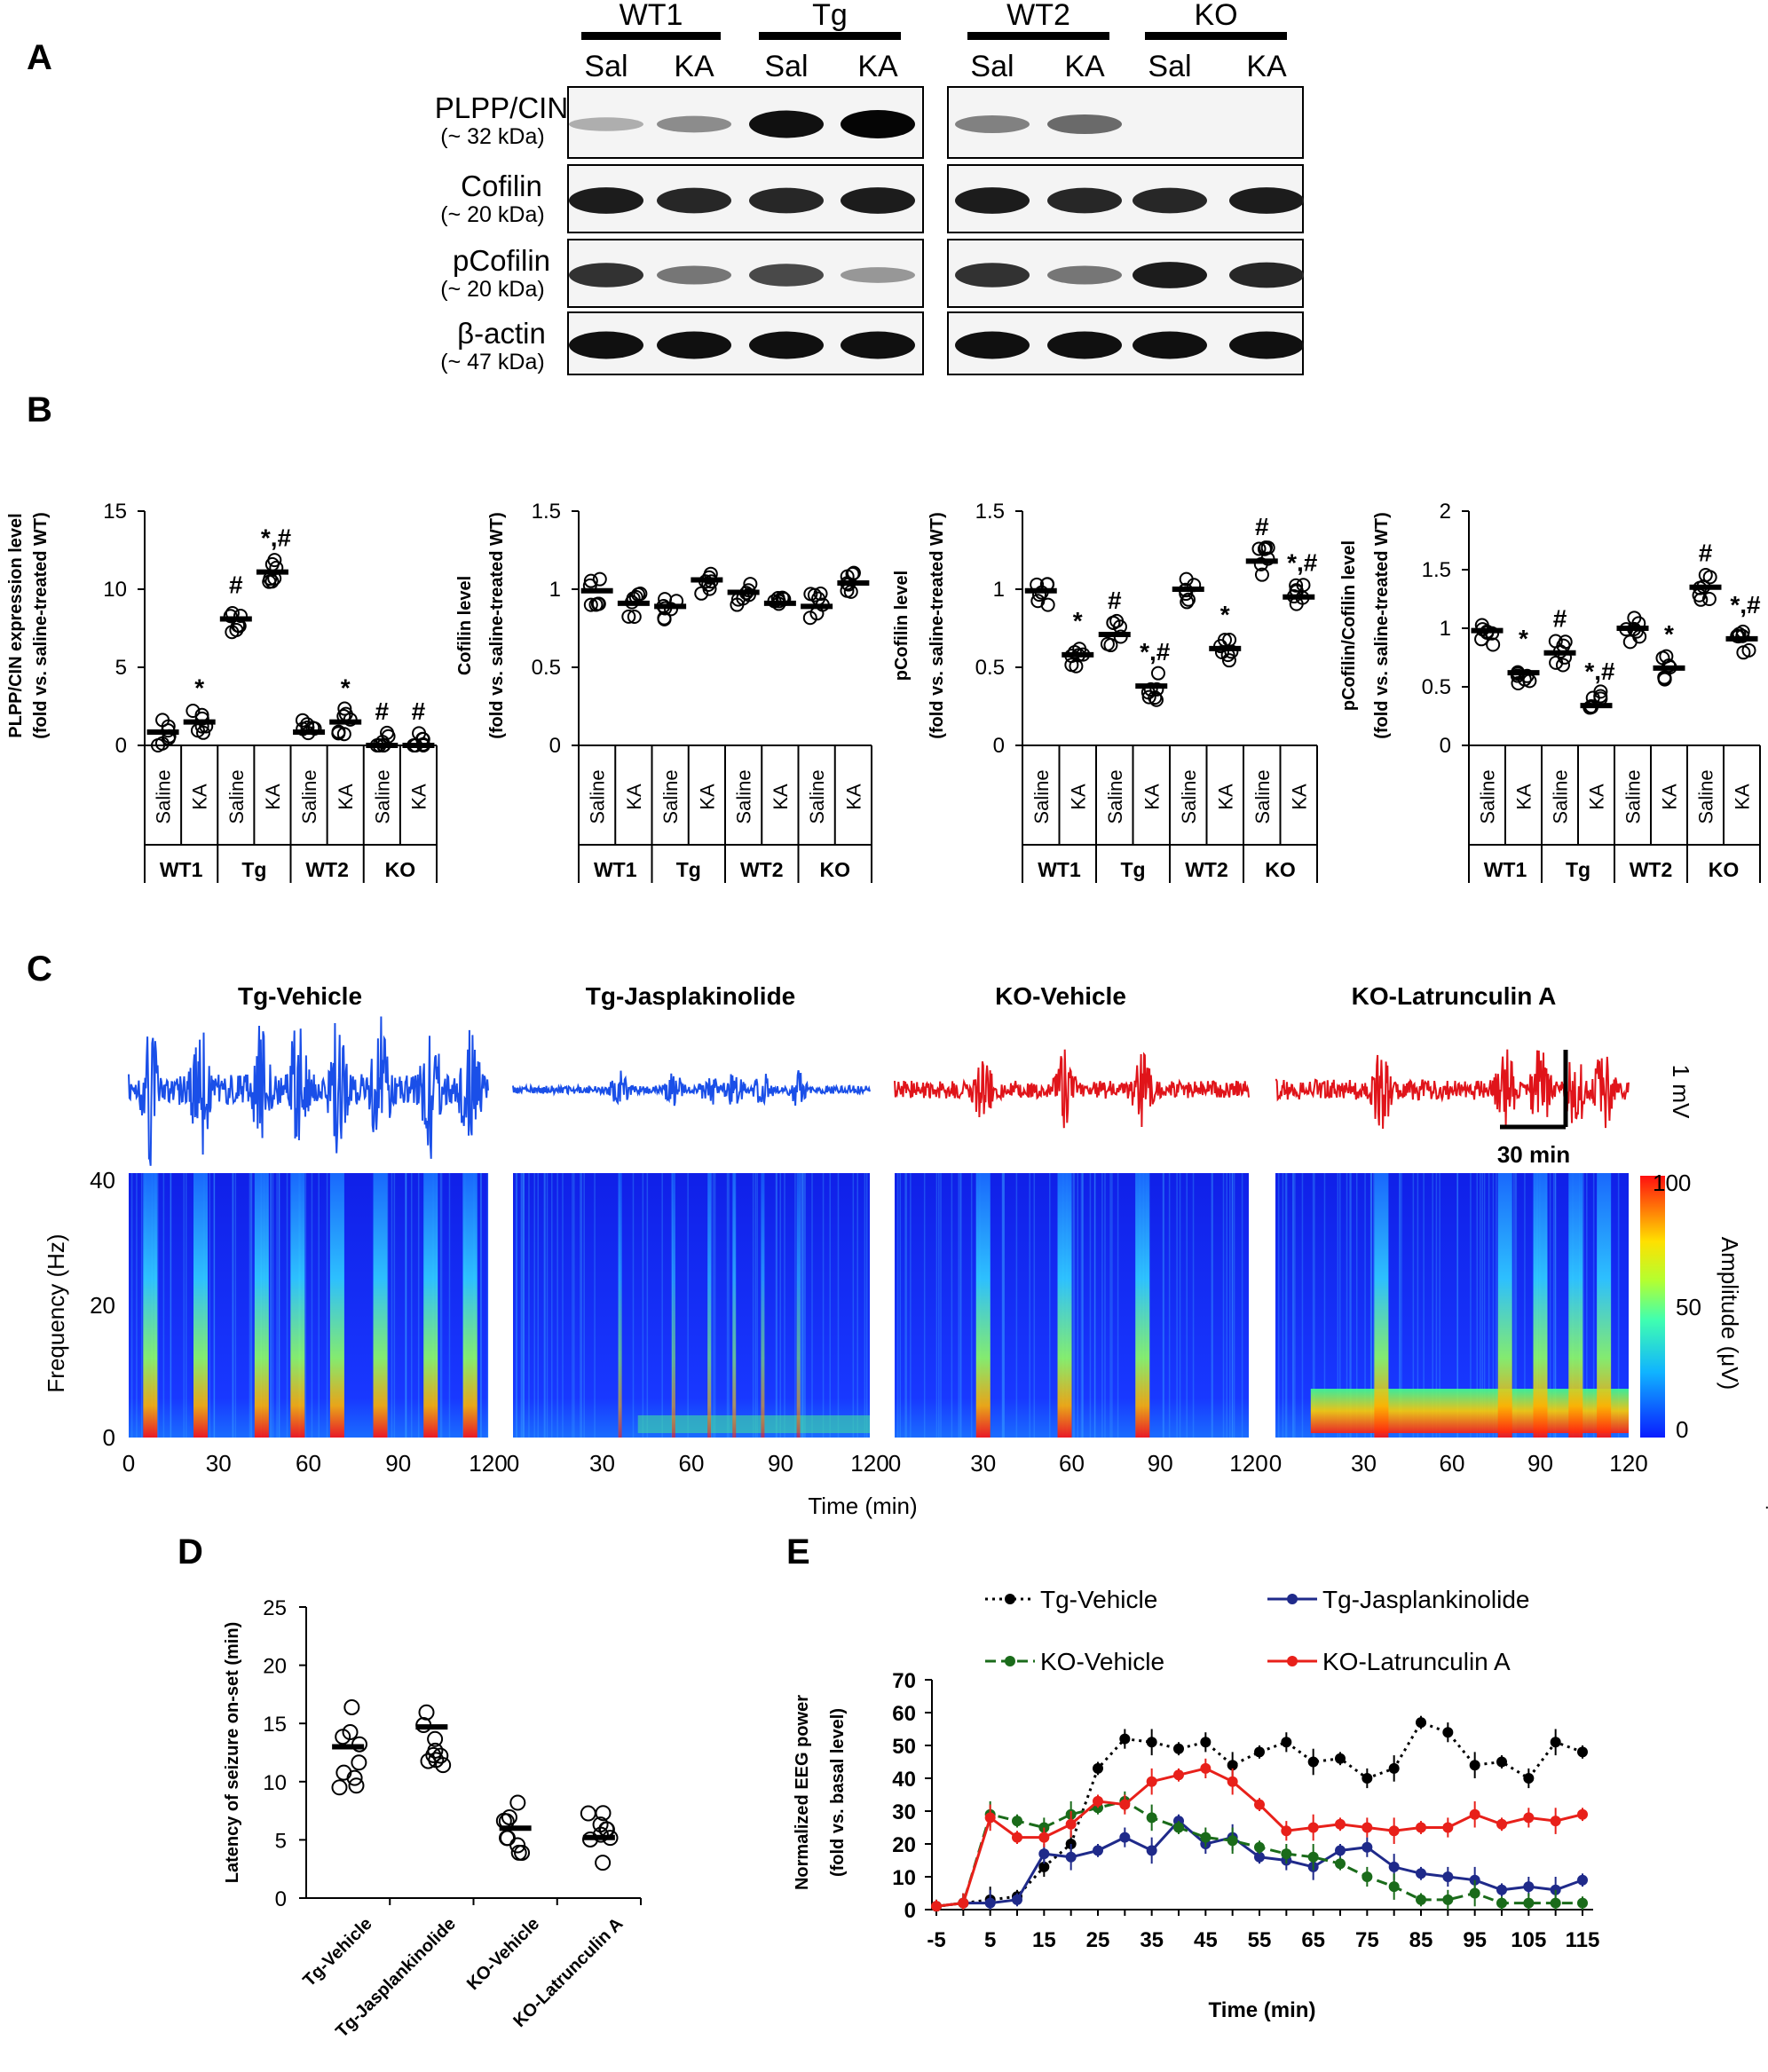 Image resolution: width=1768 pixels, height=2072 pixels. I want to click on spectrogram-x-tick: 90, so click(1540, 1464).